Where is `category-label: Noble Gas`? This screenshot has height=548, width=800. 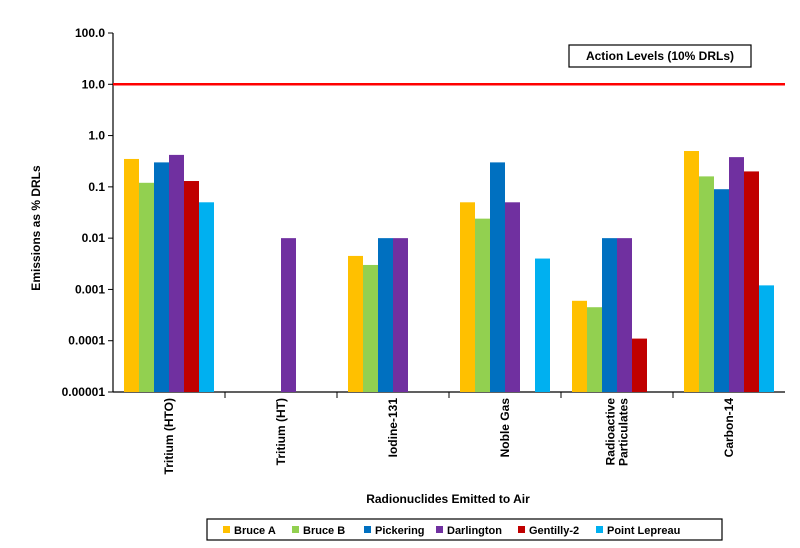 category-label: Noble Gas is located at coordinates (505, 428).